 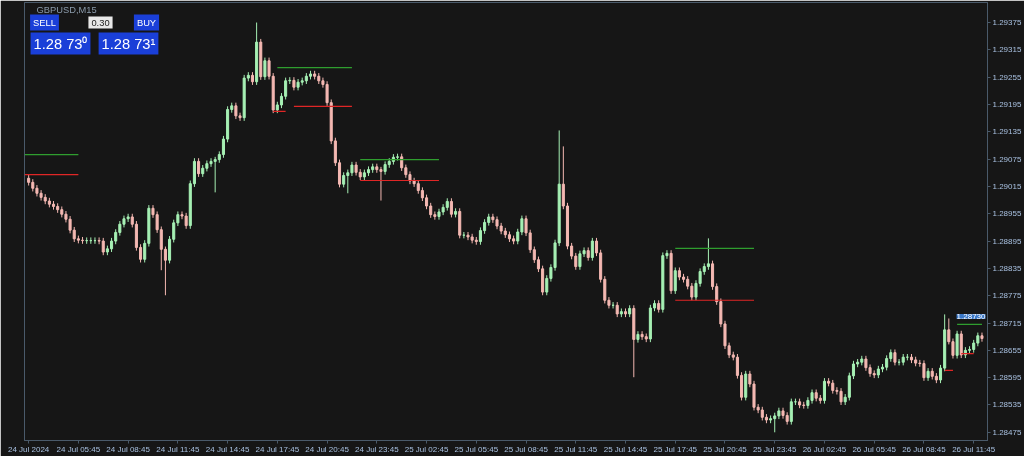 I want to click on y-tick-label: 1.29375, so click(x=1007, y=23).